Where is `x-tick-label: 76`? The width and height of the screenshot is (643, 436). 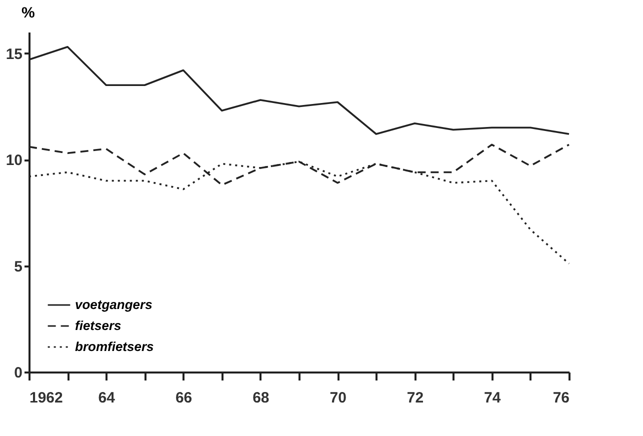 x-tick-label: 76 is located at coordinates (561, 398).